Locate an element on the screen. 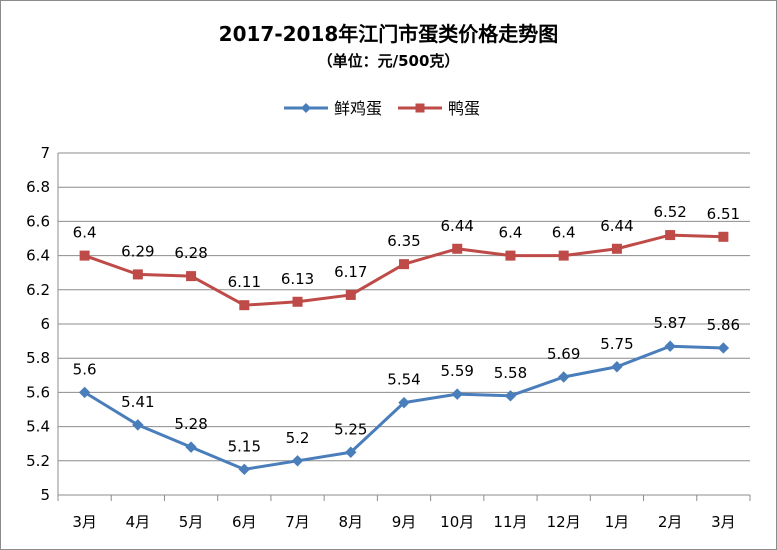 Image resolution: width=777 pixels, height=550 pixels. legend: 鲜鸡蛋 鸭蛋 is located at coordinates (382, 108).